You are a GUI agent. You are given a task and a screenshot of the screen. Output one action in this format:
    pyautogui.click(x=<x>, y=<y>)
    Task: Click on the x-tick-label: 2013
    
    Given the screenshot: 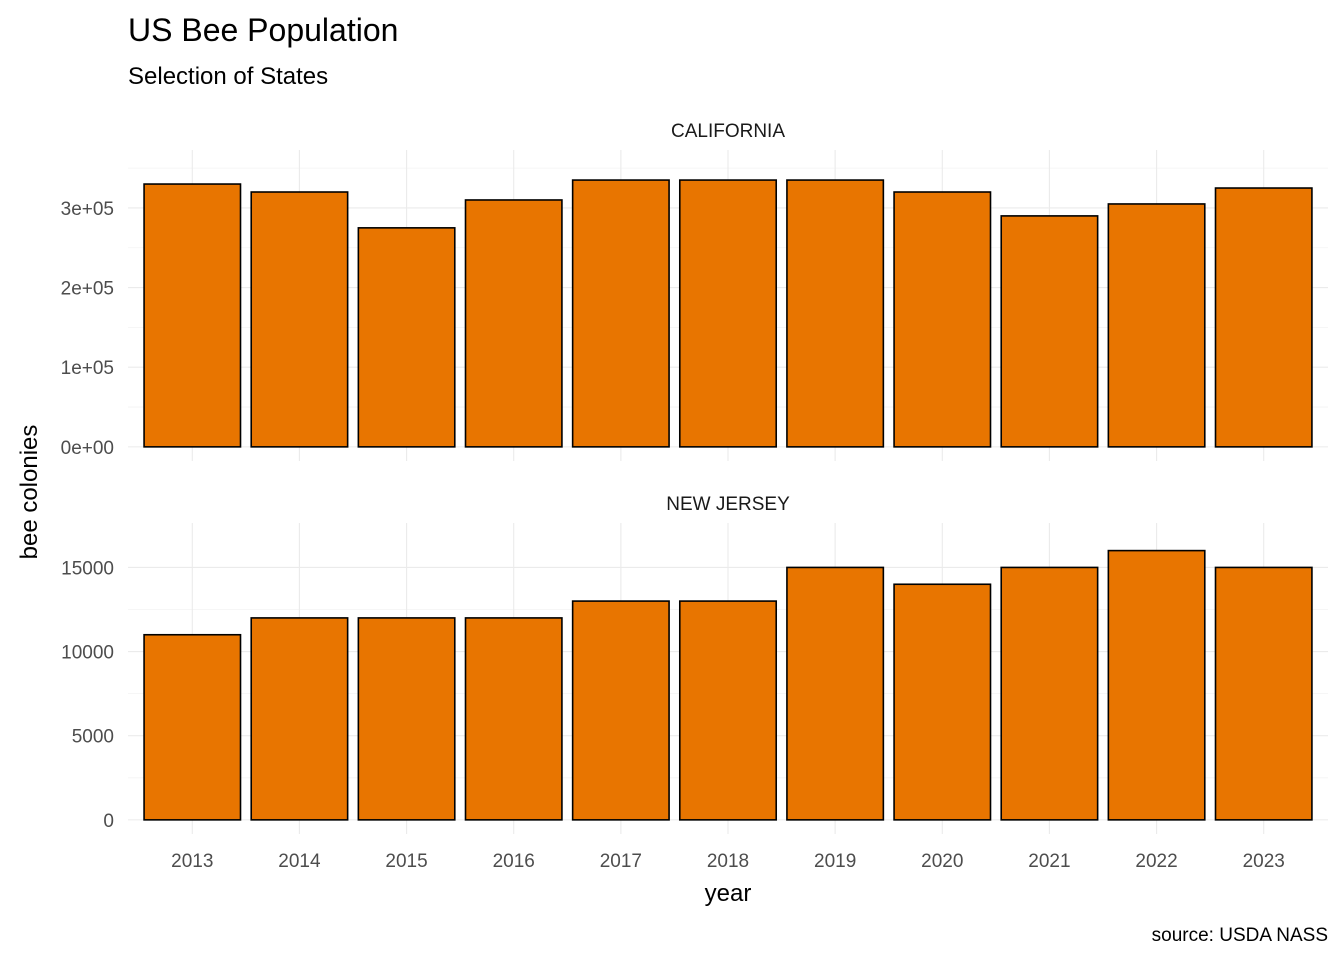 What is the action you would take?
    pyautogui.click(x=192, y=861)
    